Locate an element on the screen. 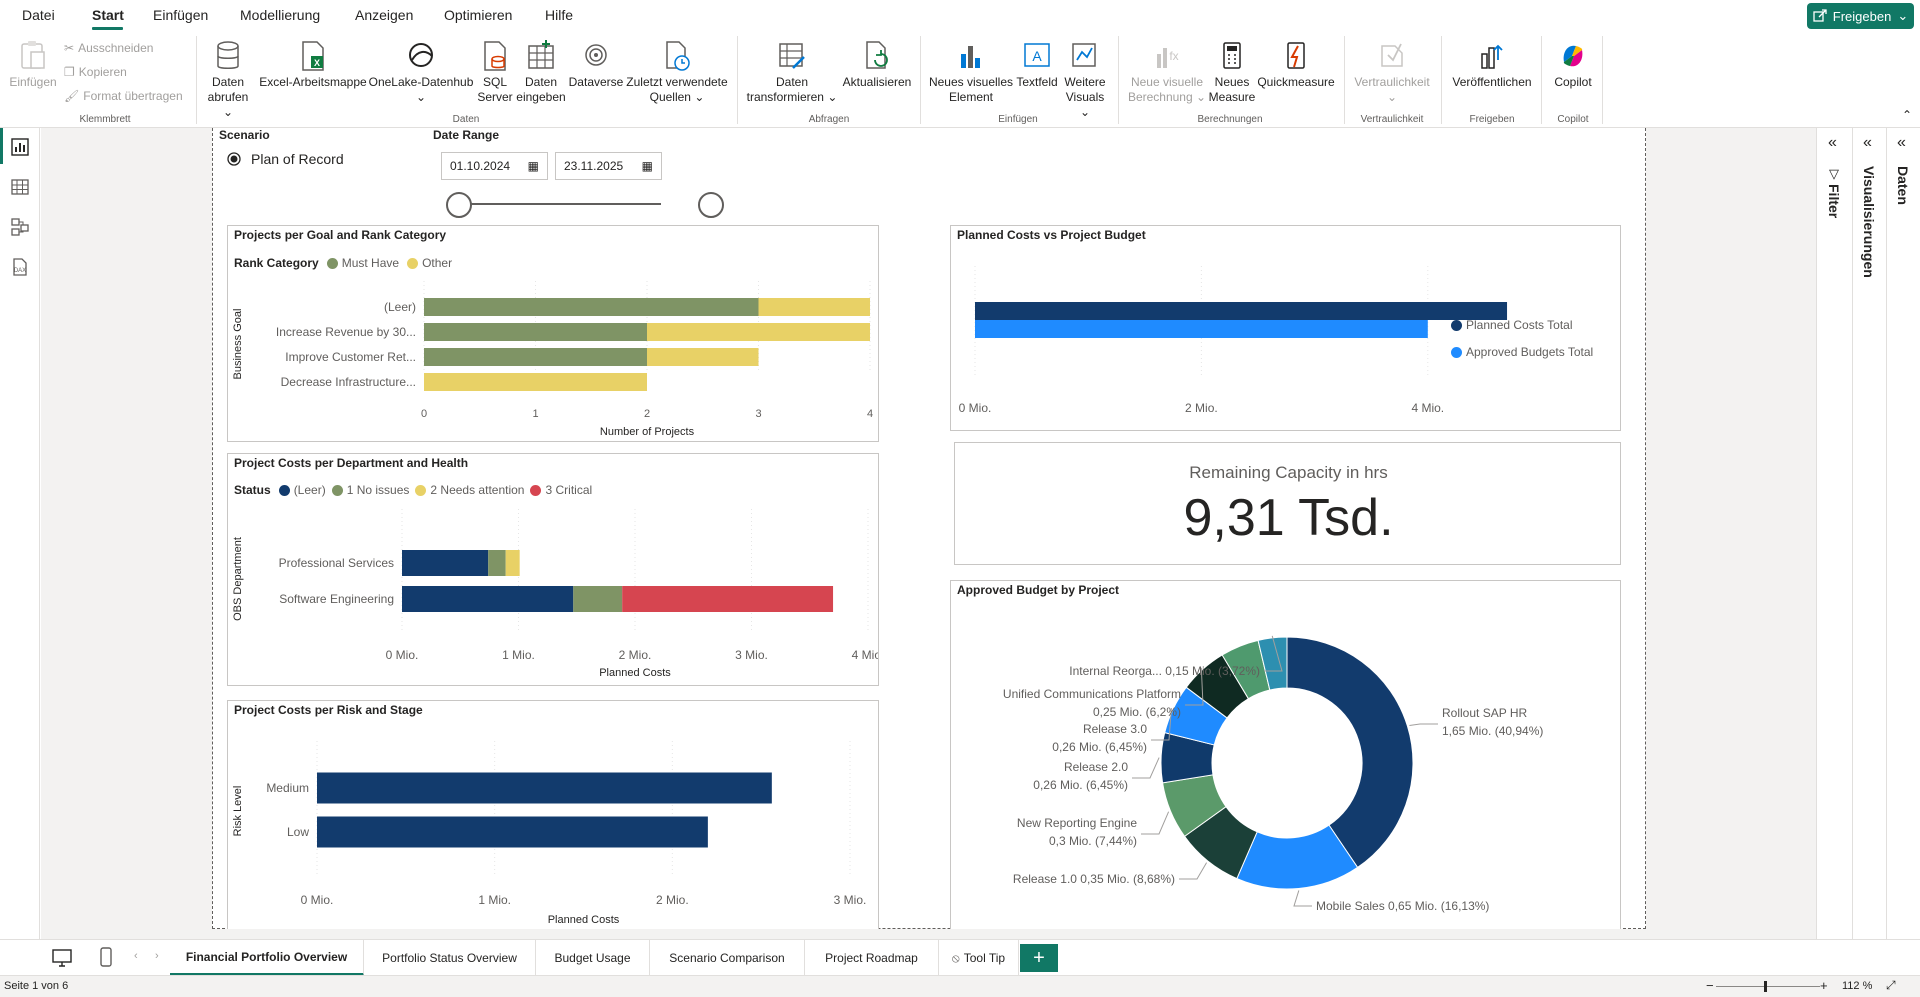 The height and width of the screenshot is (997, 1920). sensitivity-button: Vertraulichkeit ⌄ is located at coordinates (1392, 72).